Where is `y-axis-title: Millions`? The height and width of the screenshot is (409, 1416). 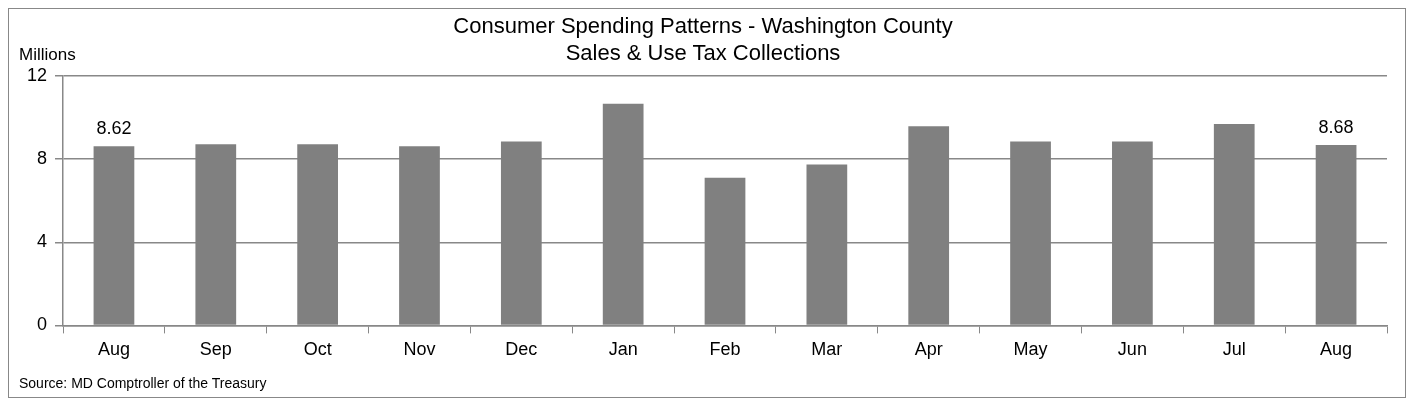 y-axis-title: Millions is located at coordinates (47, 55).